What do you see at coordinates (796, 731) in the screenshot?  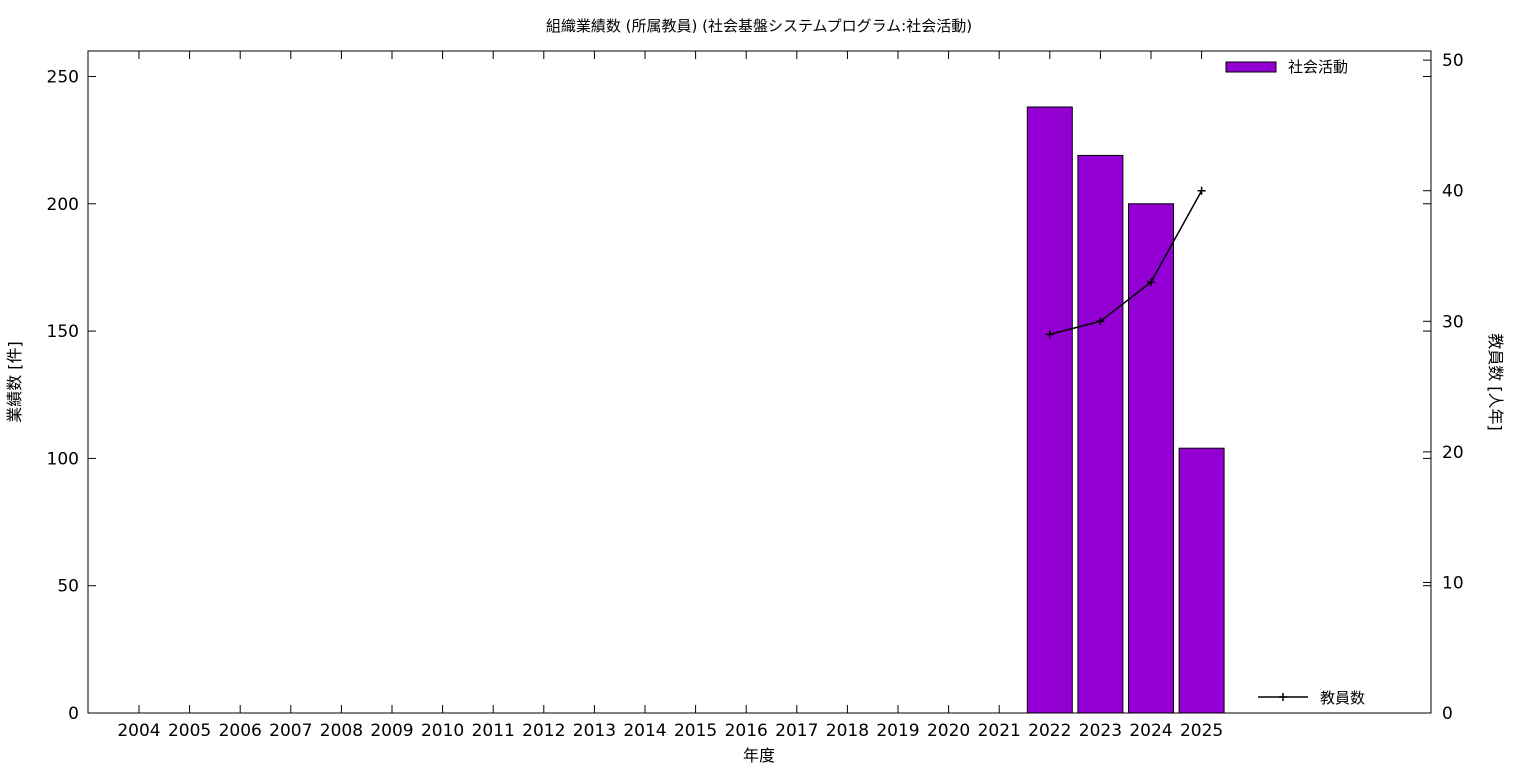 I see `x-tick-label: 2017` at bounding box center [796, 731].